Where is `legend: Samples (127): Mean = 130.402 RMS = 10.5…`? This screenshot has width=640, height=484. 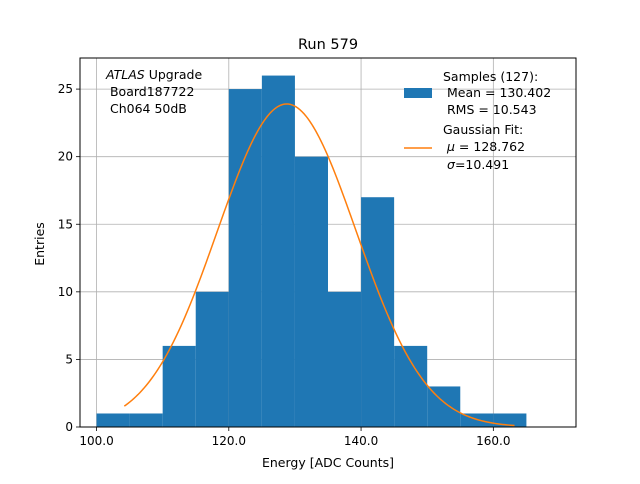 legend: Samples (127): Mean = 130.402 RMS = 10.5… is located at coordinates (477, 120).